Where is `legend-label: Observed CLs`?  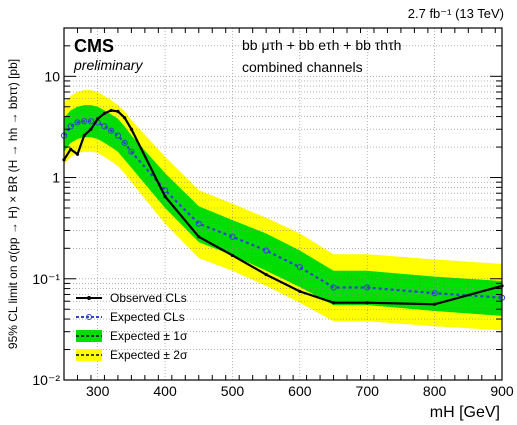 legend-label: Observed CLs is located at coordinates (148, 298).